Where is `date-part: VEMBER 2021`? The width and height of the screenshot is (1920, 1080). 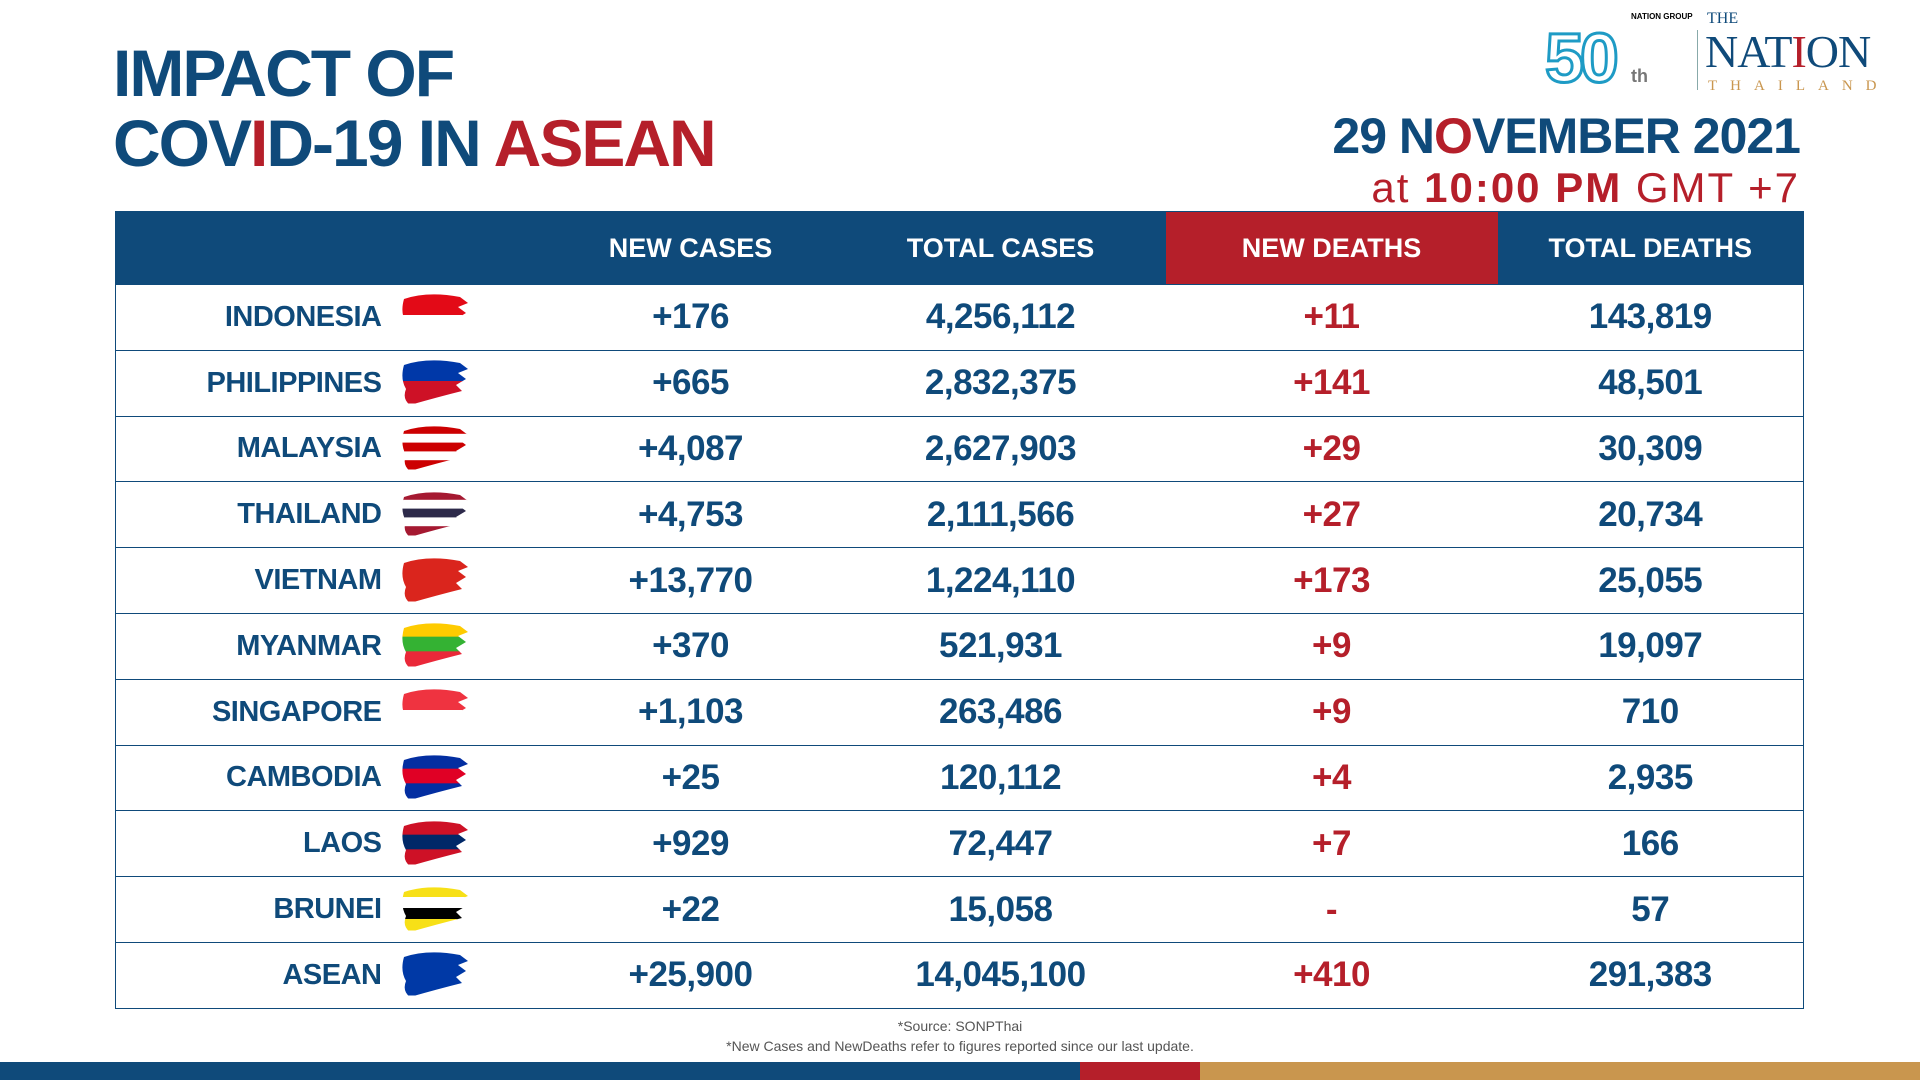
date-part: VEMBER 2021 is located at coordinates (1636, 136).